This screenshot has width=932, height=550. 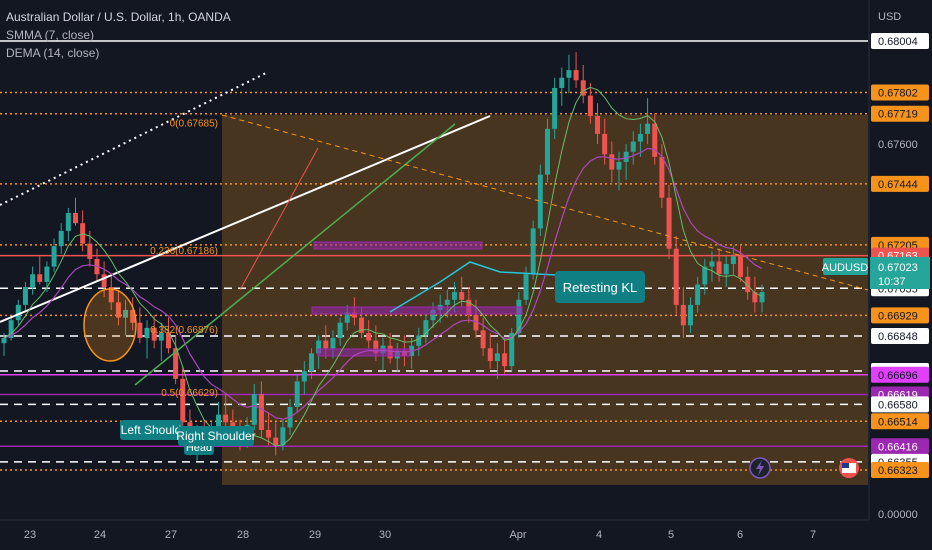 I want to click on retesting-callout: Retesting KL, so click(x=600, y=287).